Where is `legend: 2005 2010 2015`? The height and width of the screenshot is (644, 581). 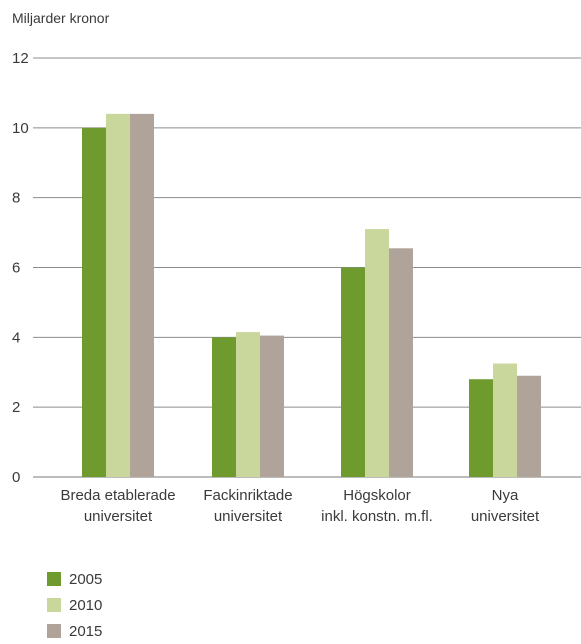 legend: 2005 2010 2015 is located at coordinates (74, 605).